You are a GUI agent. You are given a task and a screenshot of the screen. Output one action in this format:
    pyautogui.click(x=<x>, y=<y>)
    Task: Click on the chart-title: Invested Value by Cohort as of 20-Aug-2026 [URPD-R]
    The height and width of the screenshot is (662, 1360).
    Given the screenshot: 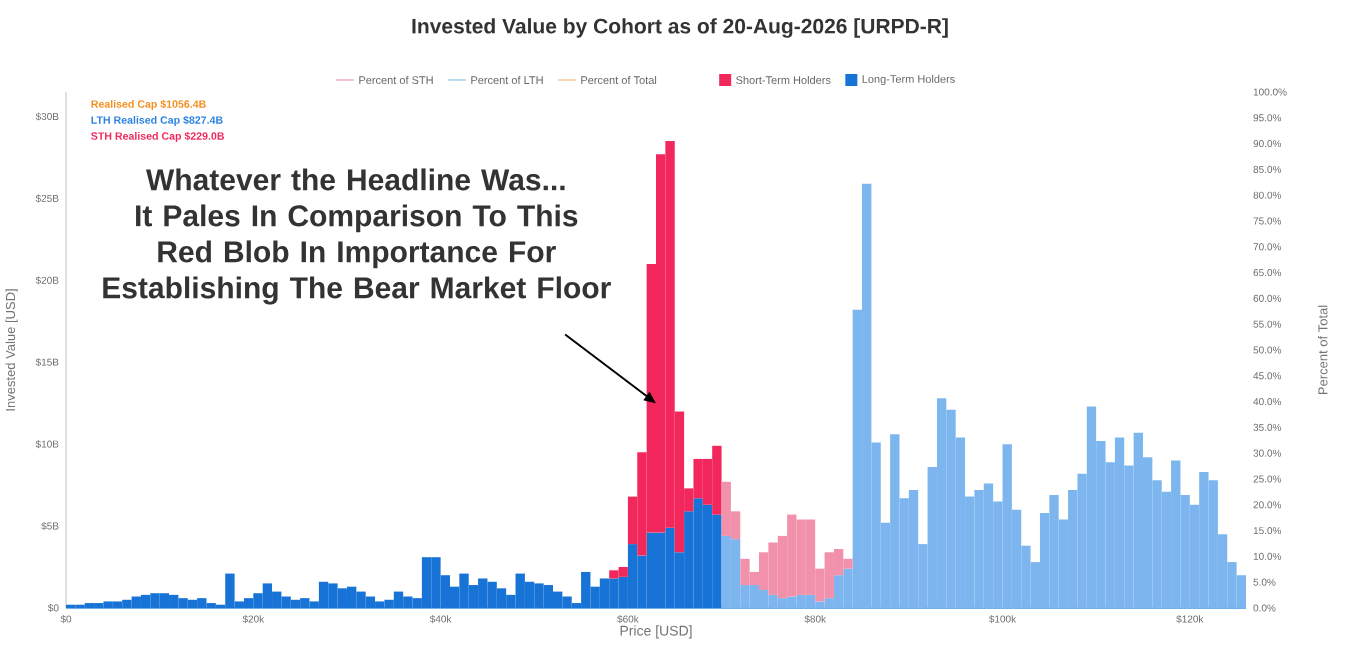 What is the action you would take?
    pyautogui.click(x=680, y=28)
    